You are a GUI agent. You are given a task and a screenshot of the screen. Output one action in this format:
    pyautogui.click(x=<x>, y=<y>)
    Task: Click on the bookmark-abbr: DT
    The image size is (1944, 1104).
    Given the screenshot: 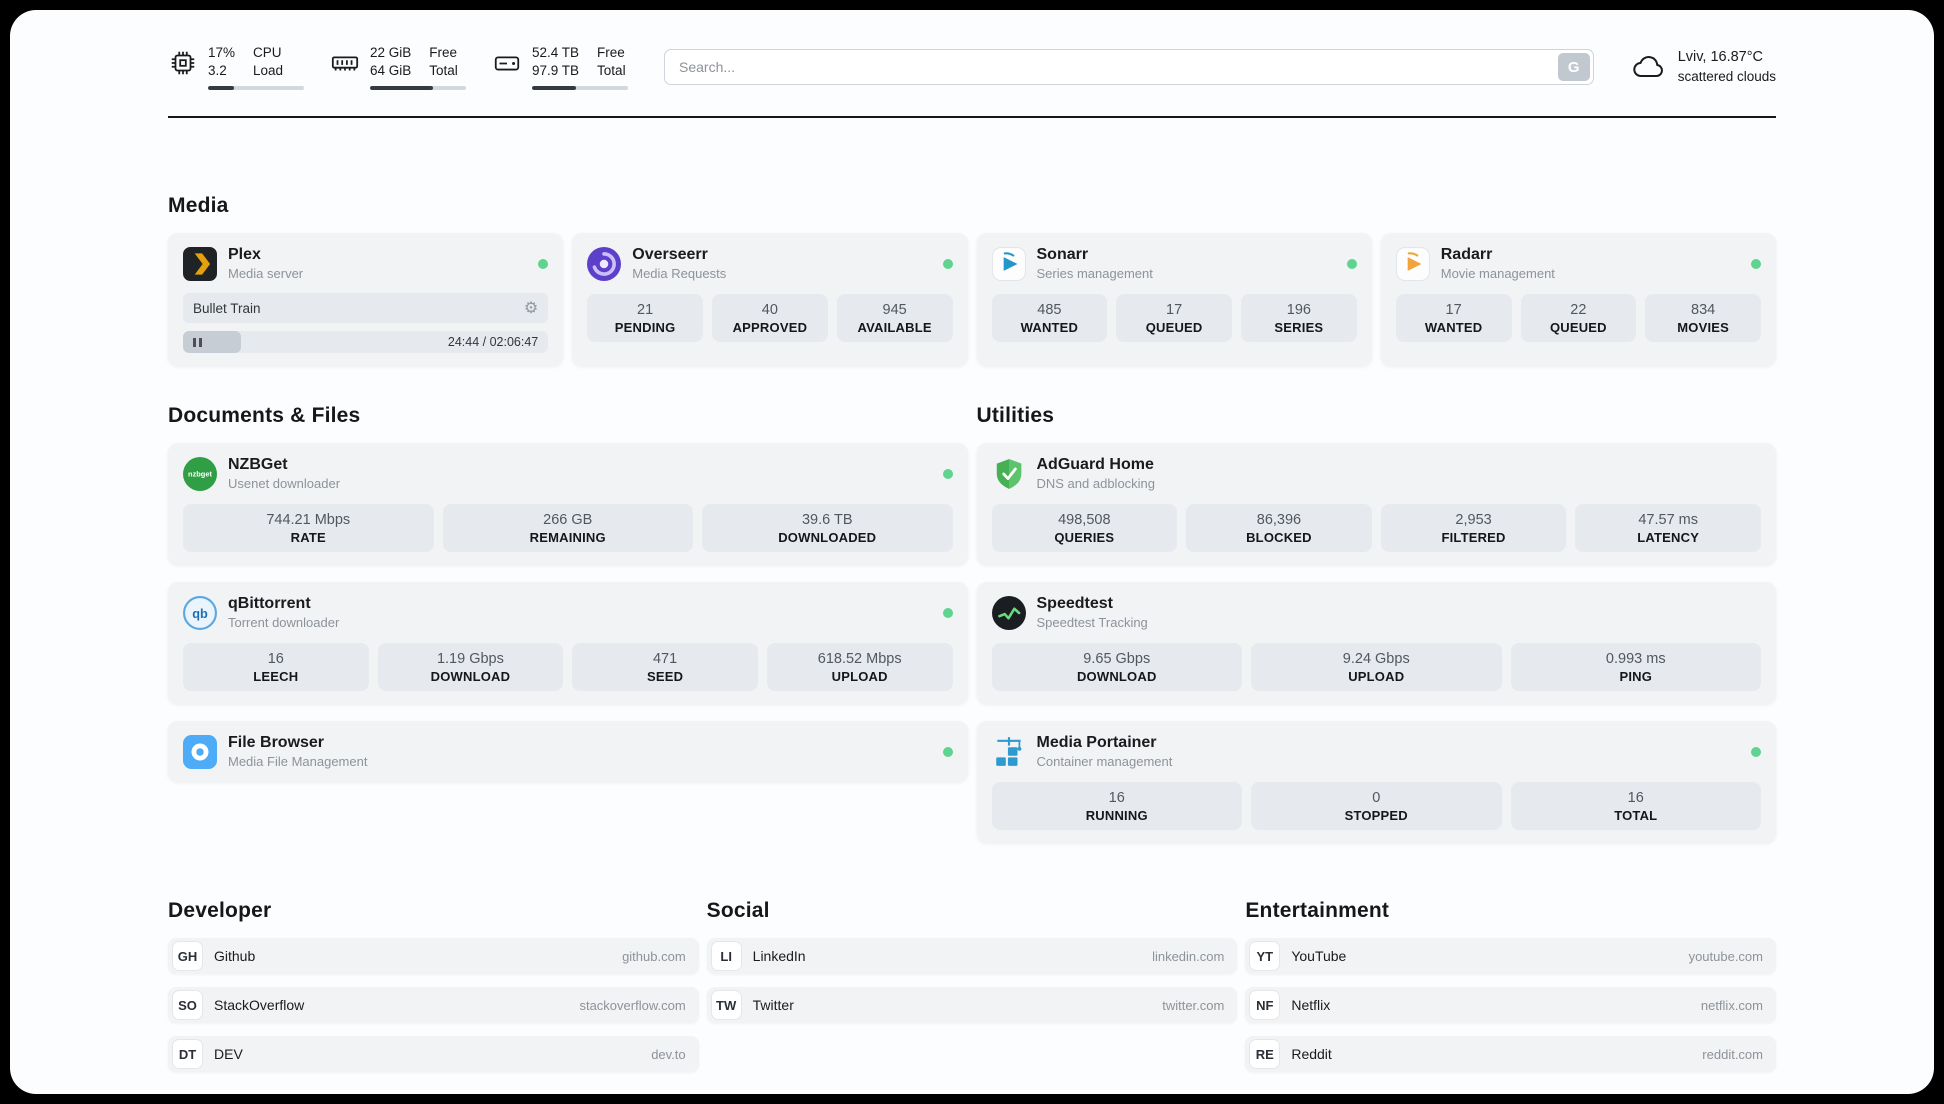 What is the action you would take?
    pyautogui.click(x=187, y=1054)
    